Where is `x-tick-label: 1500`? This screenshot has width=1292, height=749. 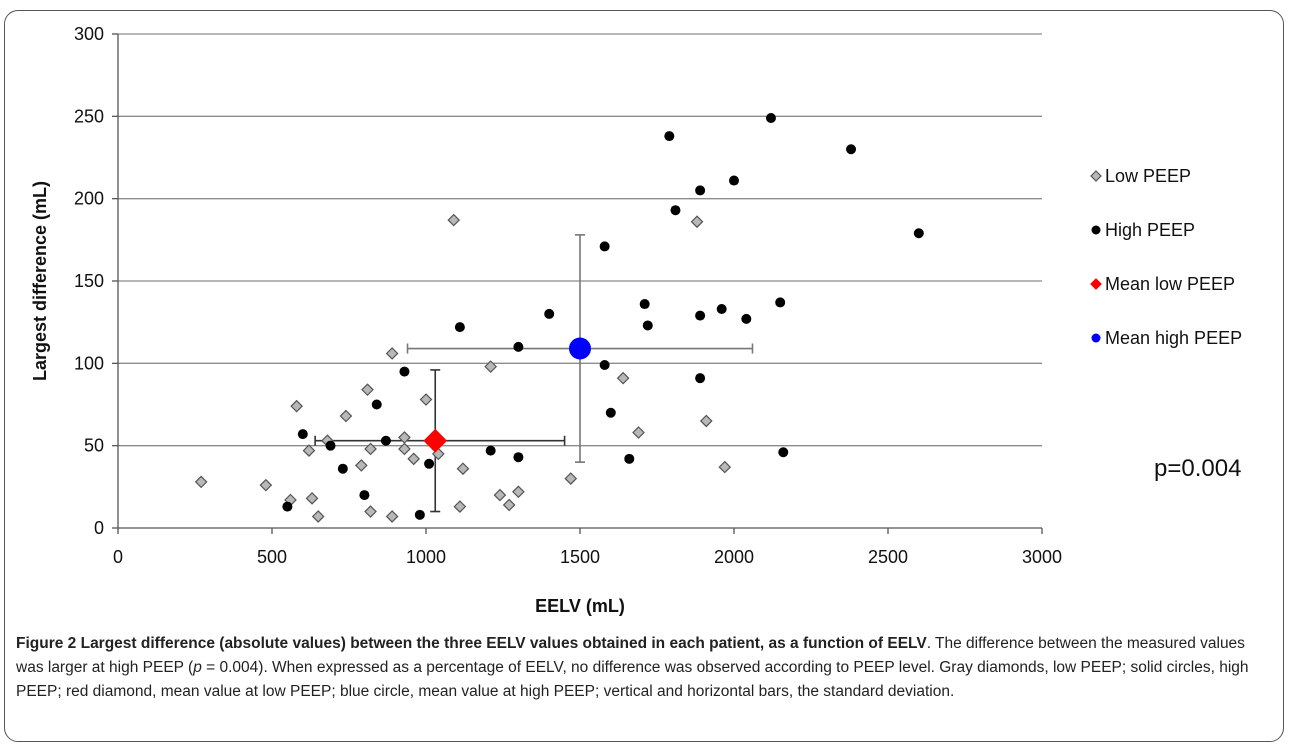 x-tick-label: 1500 is located at coordinates (580, 557).